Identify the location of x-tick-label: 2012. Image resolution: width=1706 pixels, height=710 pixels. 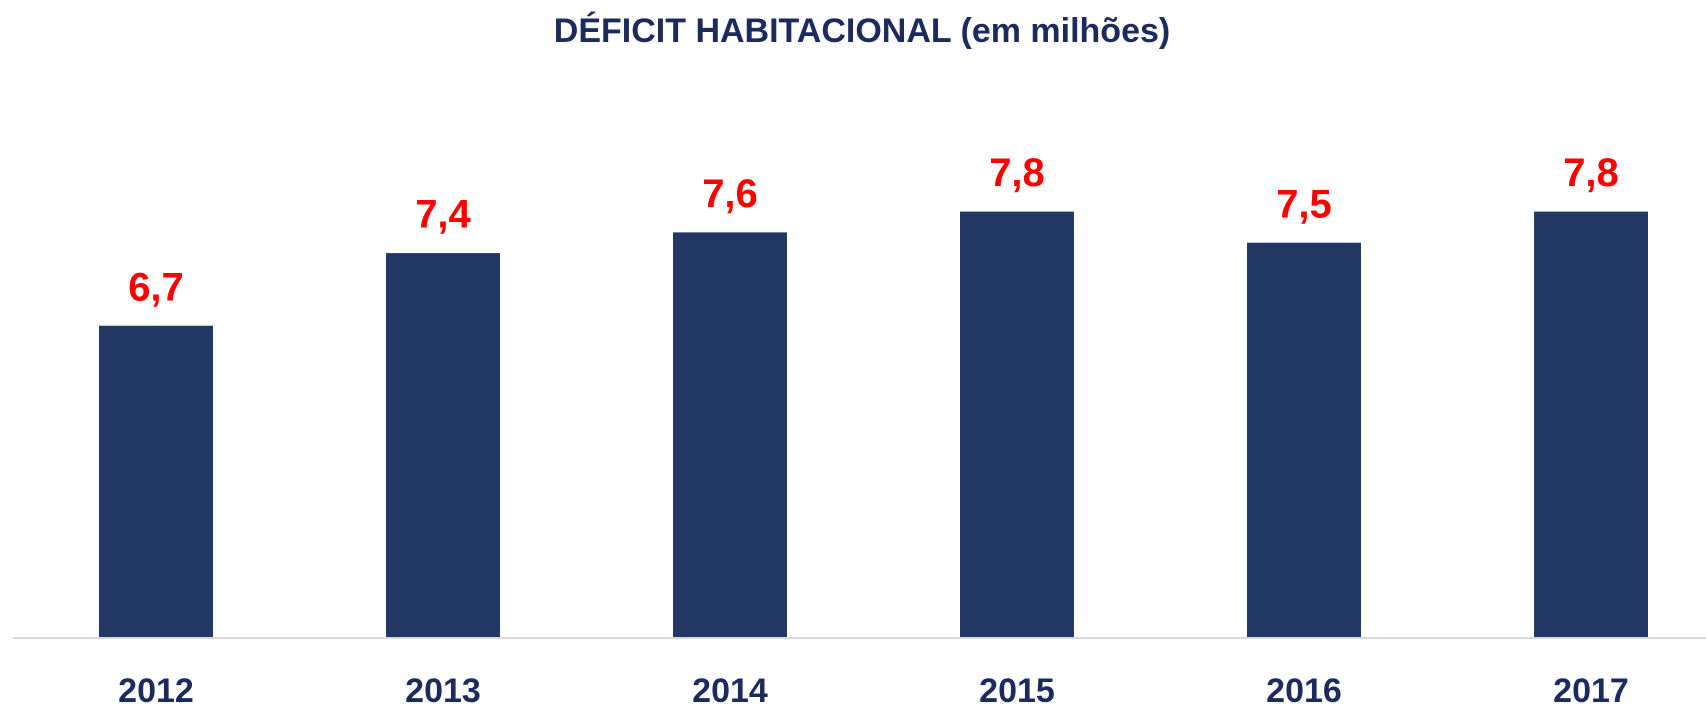
(156, 691).